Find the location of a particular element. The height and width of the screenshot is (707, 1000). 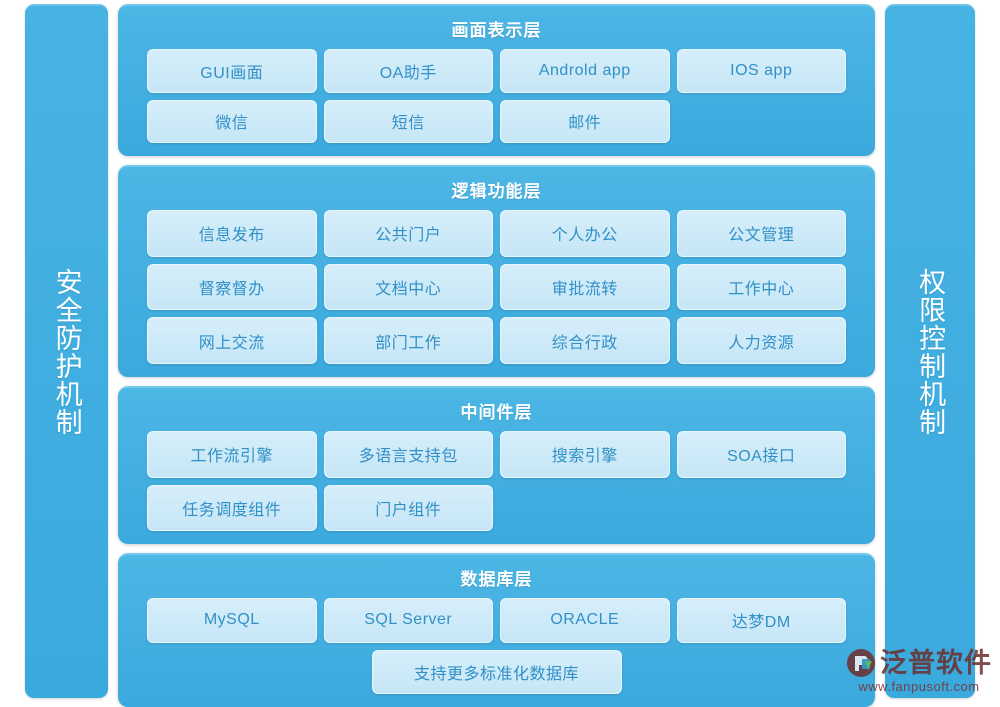

layer-database-rows: MySQL SQL Server ORACLE 达梦DM 支持更多标准化数据库 is located at coordinates (496, 646).